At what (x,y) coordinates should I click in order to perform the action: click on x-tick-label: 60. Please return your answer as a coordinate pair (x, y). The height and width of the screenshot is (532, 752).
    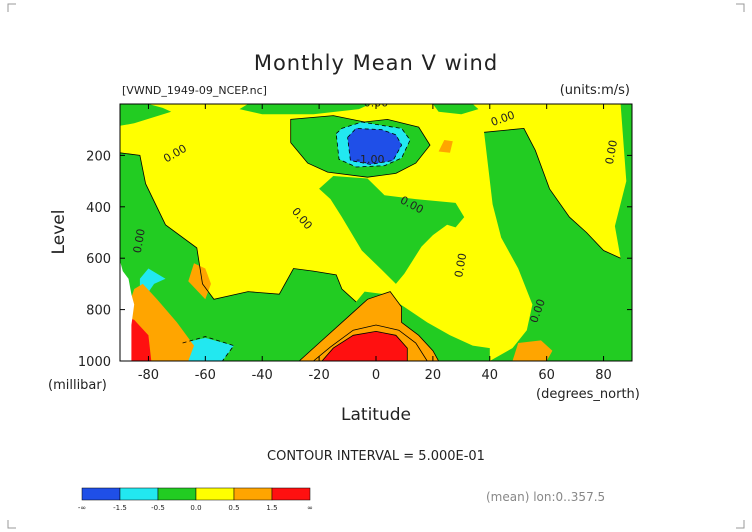
    Looking at the image, I should click on (546, 375).